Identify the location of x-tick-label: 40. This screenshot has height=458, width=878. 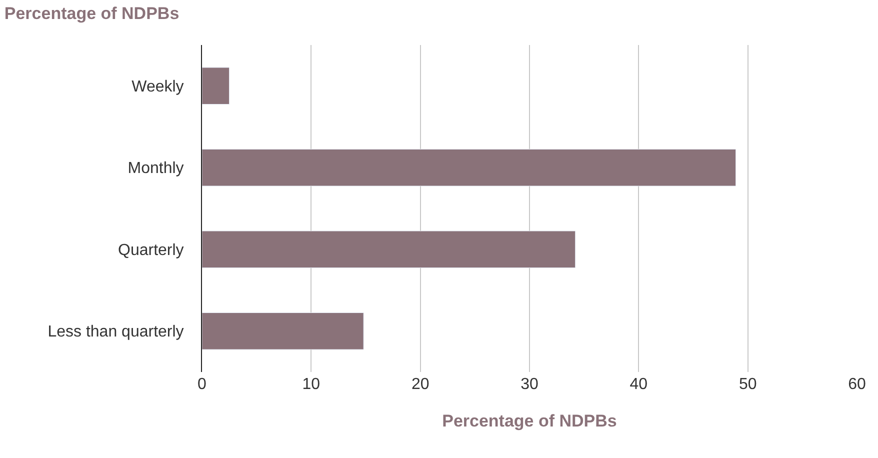
(639, 384).